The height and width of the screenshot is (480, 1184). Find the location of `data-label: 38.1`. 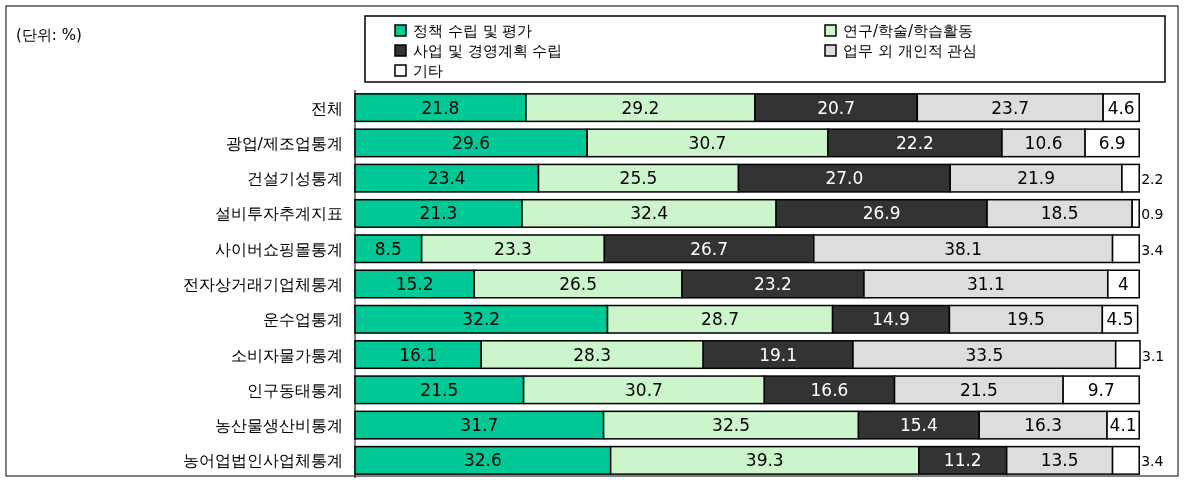

data-label: 38.1 is located at coordinates (963, 248).